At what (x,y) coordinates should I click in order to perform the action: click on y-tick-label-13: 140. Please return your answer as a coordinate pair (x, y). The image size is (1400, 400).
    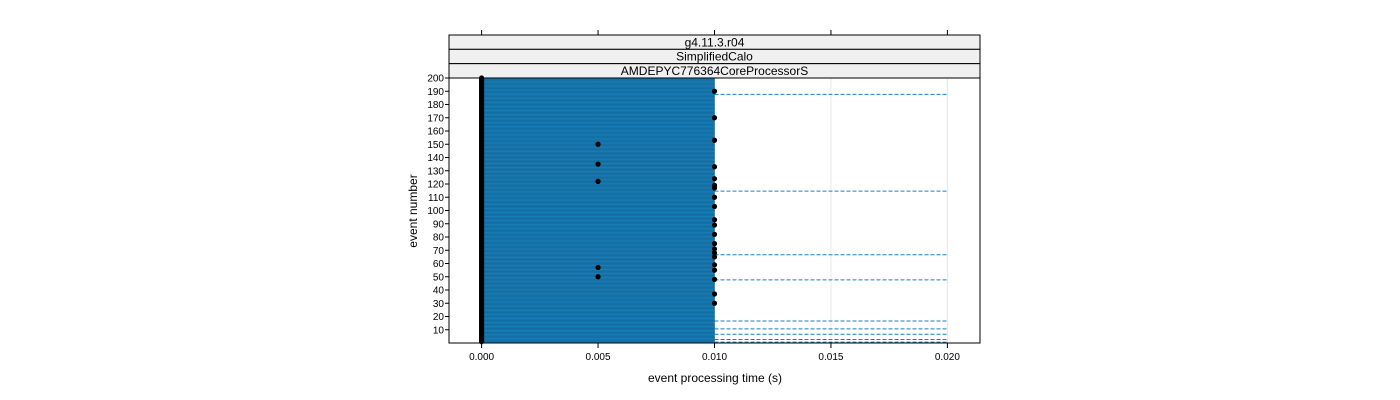
    Looking at the image, I should click on (435, 158).